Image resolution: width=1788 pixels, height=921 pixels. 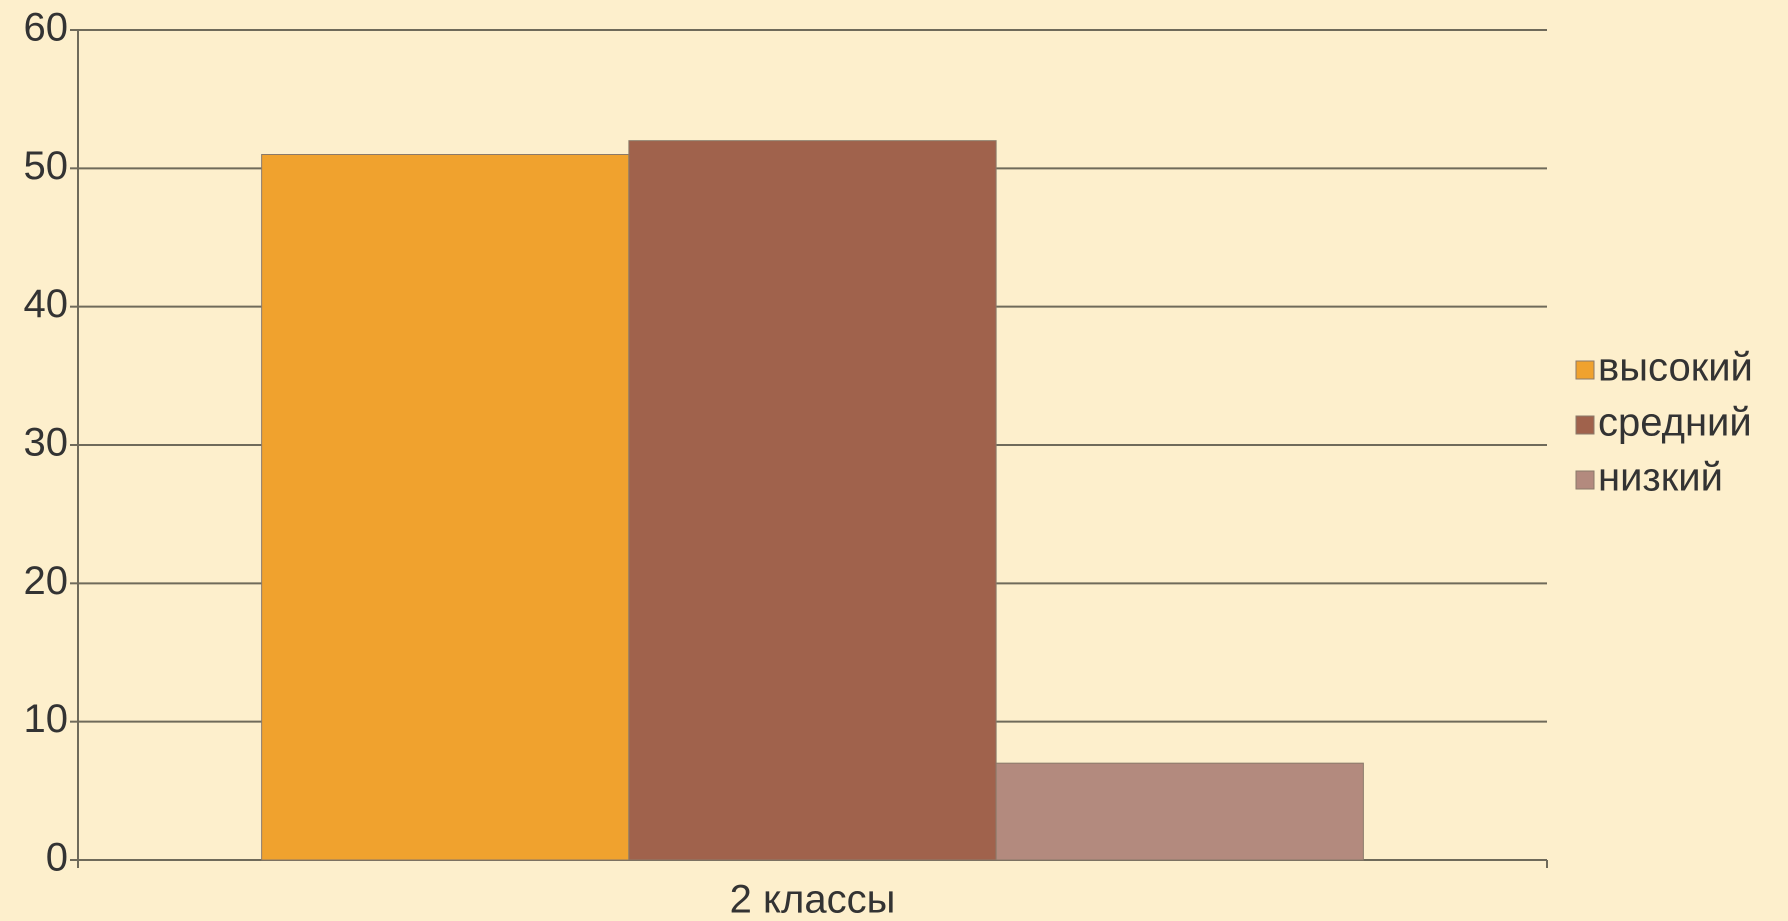 I want to click on y-tick-label: 0, so click(x=57, y=858).